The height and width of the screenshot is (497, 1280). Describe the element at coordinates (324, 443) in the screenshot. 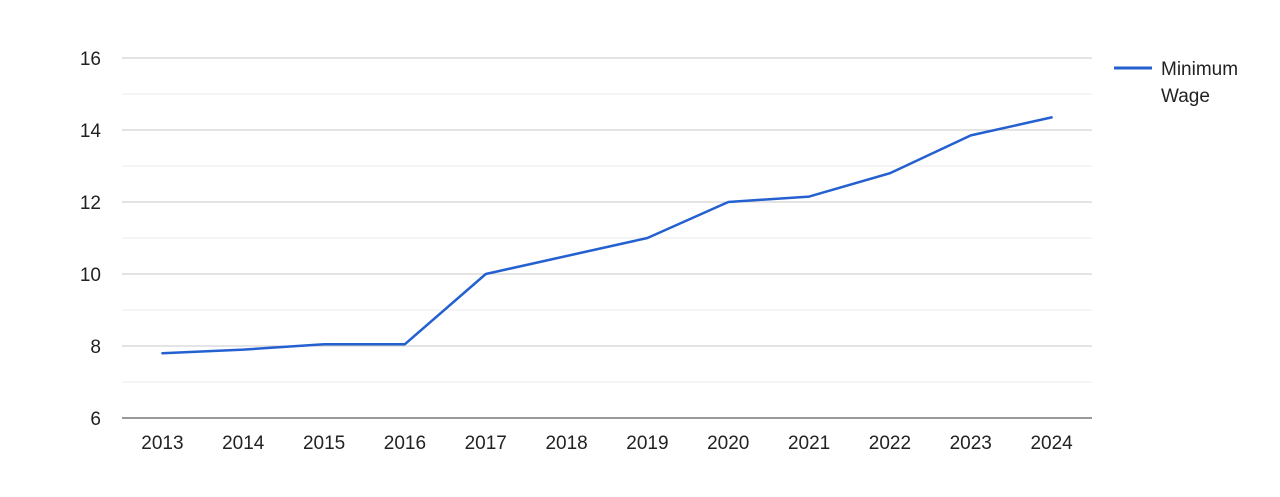

I see `x-tick-label: 2015` at that location.